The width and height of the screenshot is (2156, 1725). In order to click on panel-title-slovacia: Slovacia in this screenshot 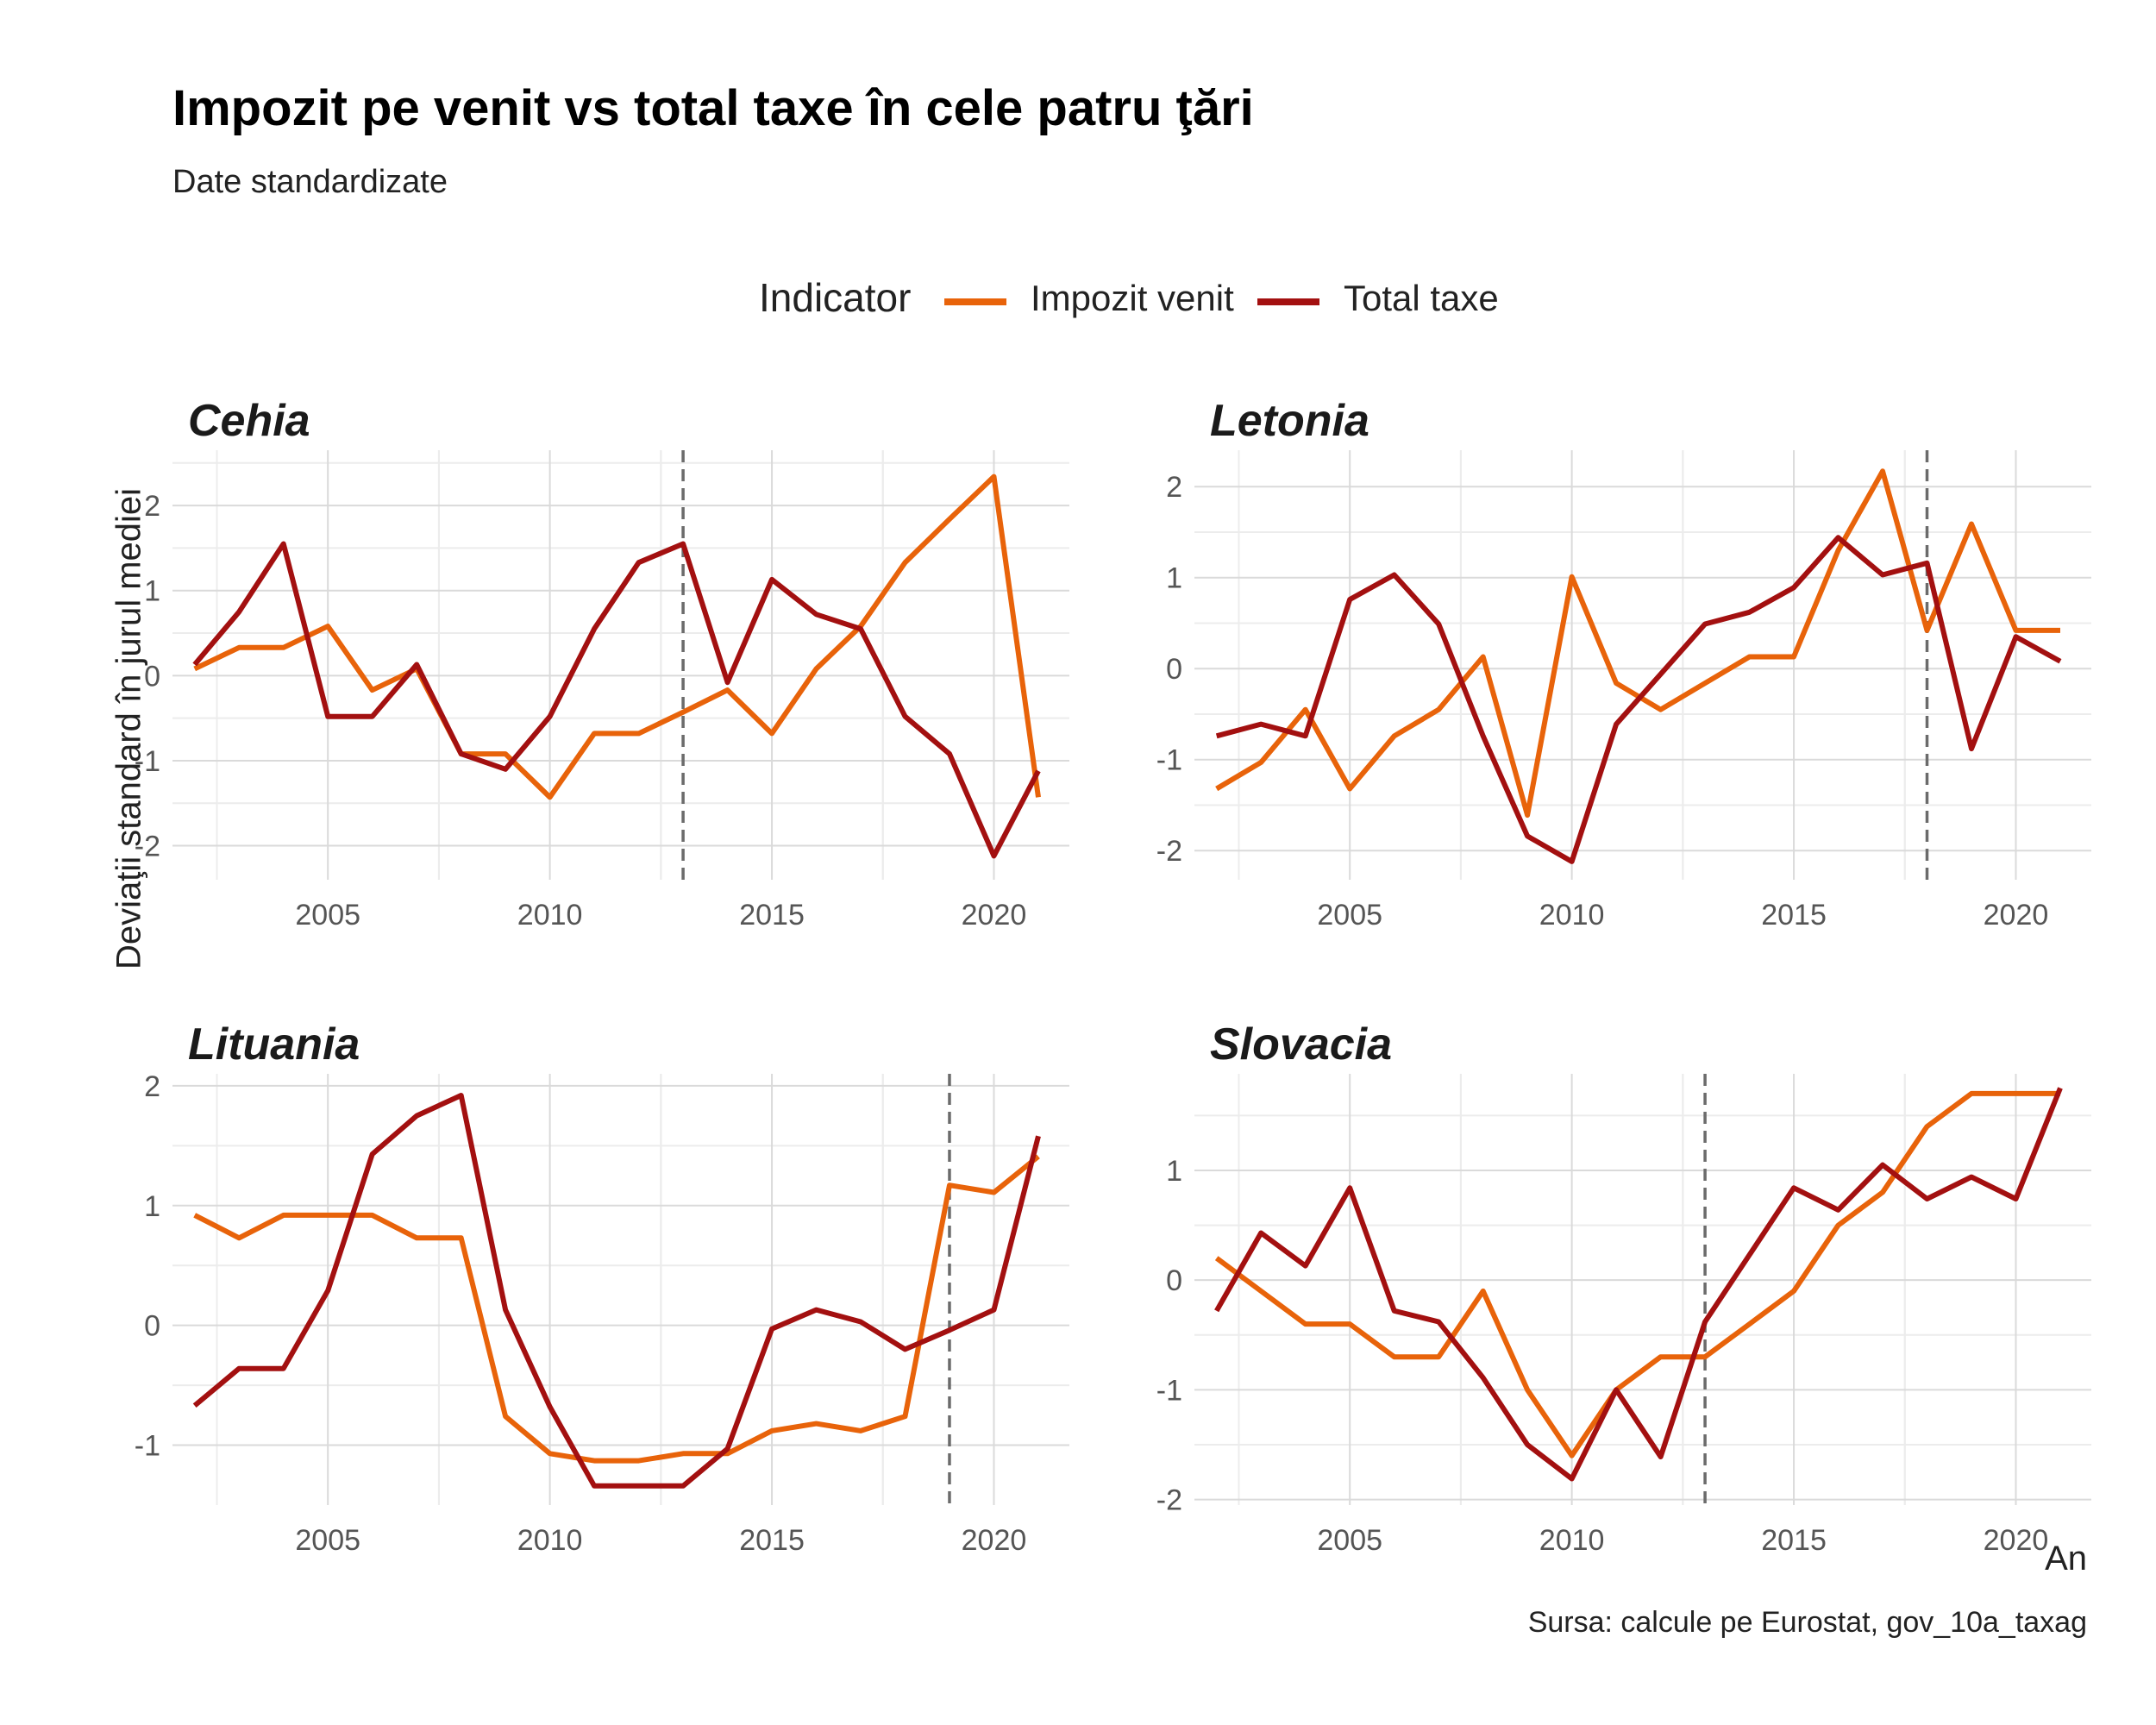, I will do `click(1301, 1044)`.